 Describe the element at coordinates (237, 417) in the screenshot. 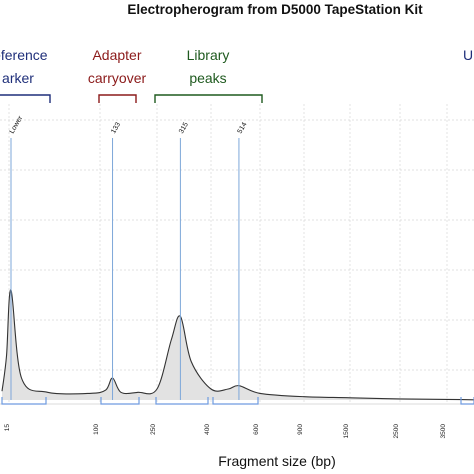

I see `x-axis: 151002504006009001500250035005000` at that location.